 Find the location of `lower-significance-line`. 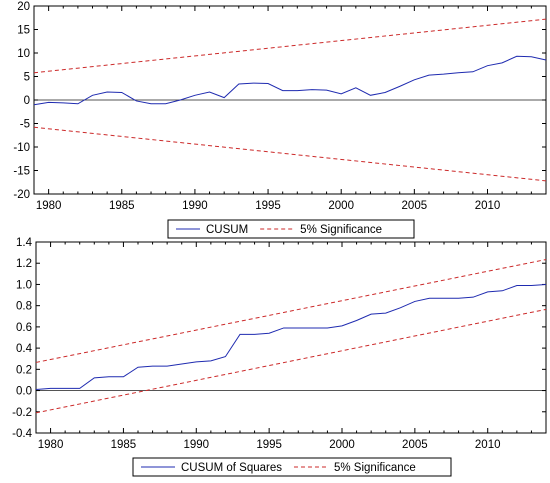

lower-significance-line is located at coordinates (290, 154).